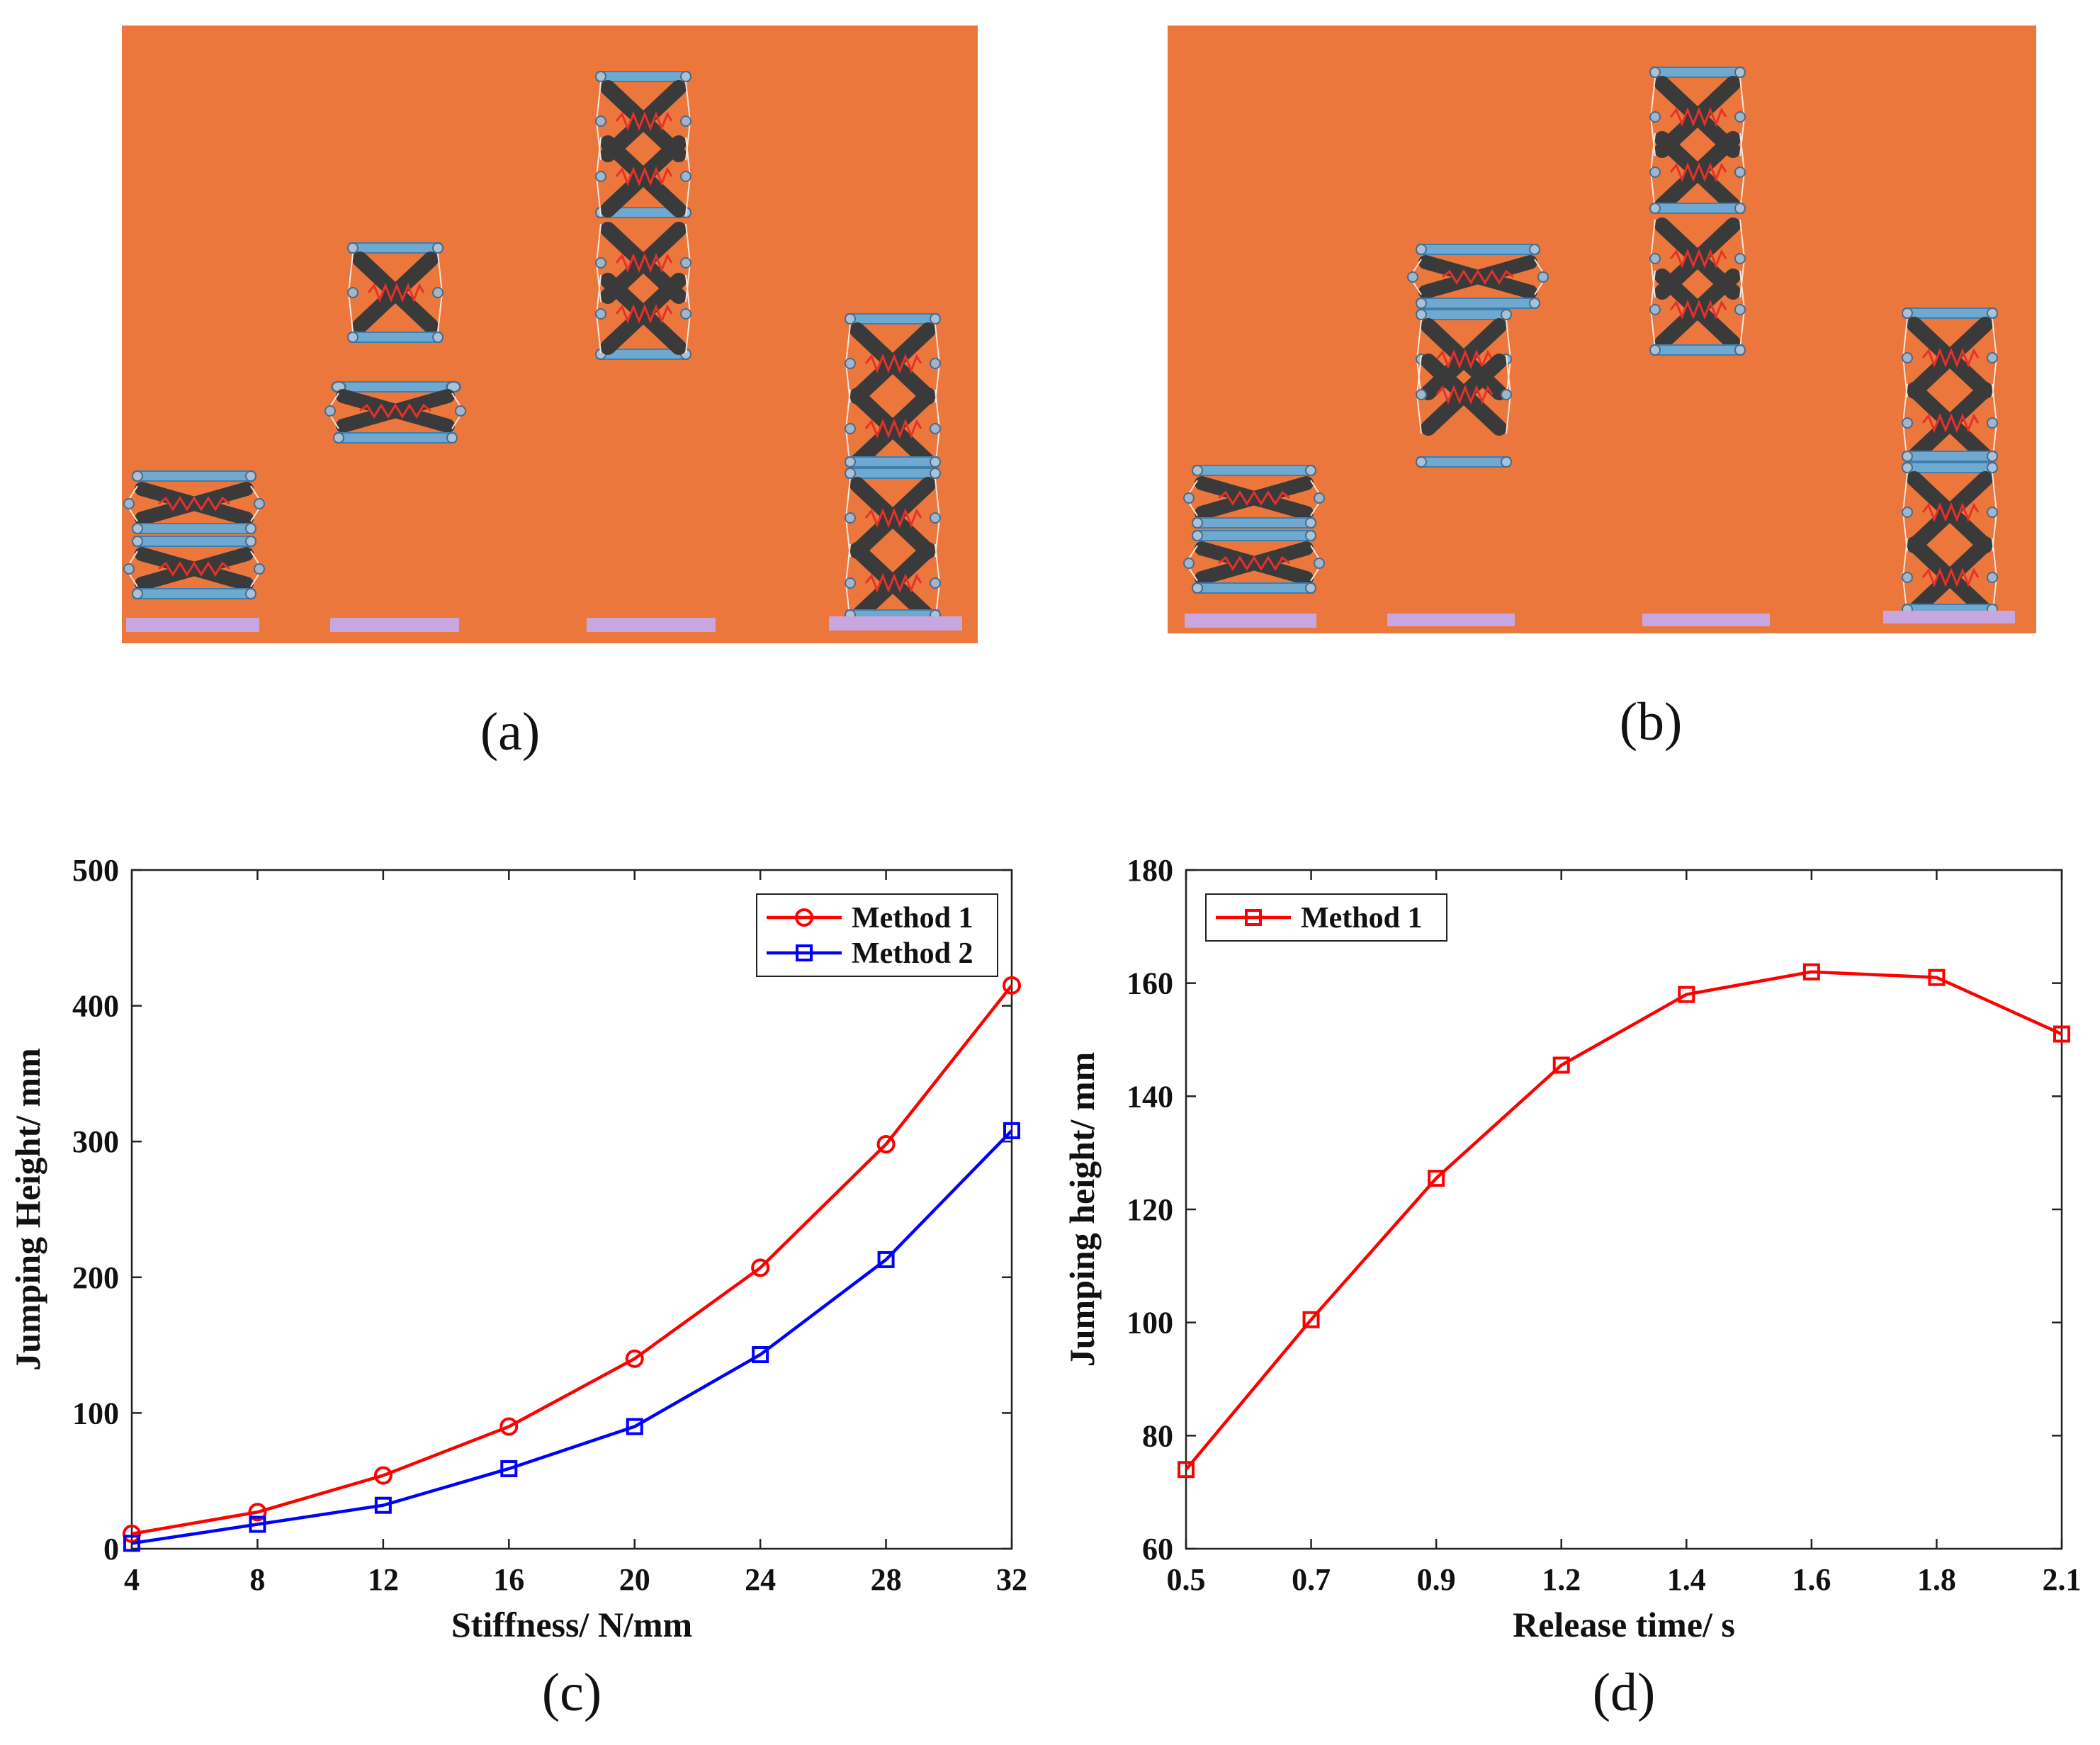 Image resolution: width=2100 pixels, height=1745 pixels. I want to click on chartc-xlabel: Stiffness/ N/mm, so click(571, 1624).